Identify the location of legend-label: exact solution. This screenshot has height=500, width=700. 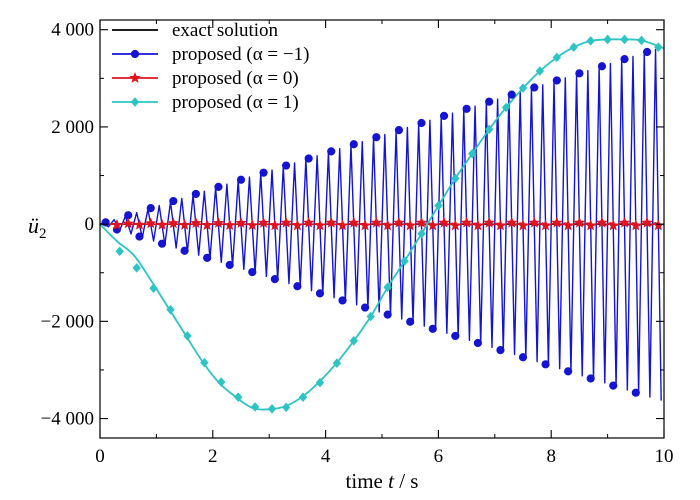
(225, 30).